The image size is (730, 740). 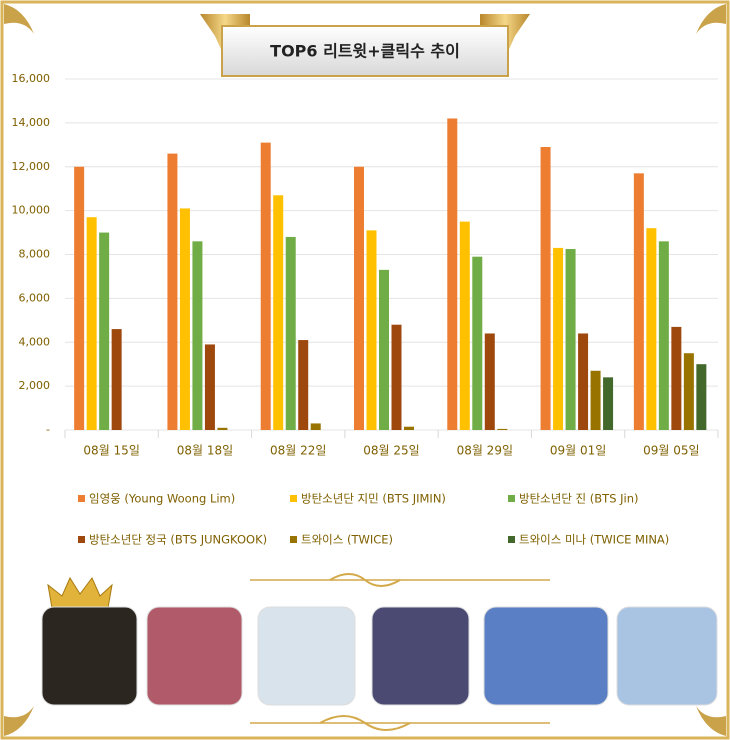 I want to click on legend-label: 방탄소년단 지민 (BTS JIMIN), so click(x=373, y=499).